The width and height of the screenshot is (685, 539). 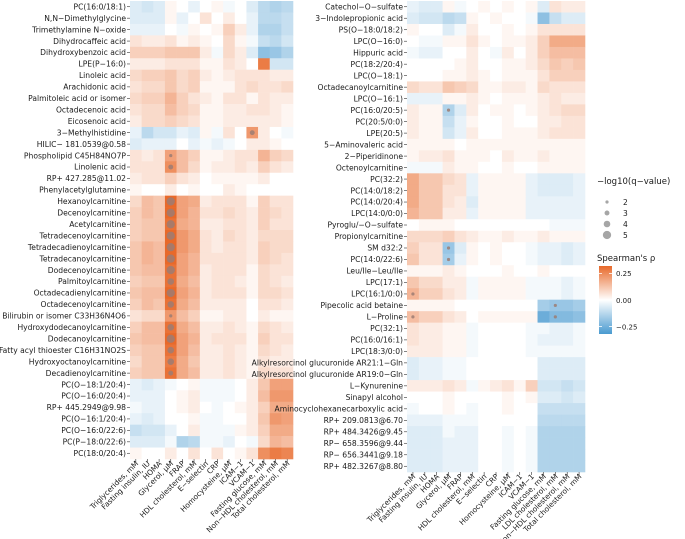 I want to click on row-label: Dodecanoylcarnitine, so click(x=87, y=338).